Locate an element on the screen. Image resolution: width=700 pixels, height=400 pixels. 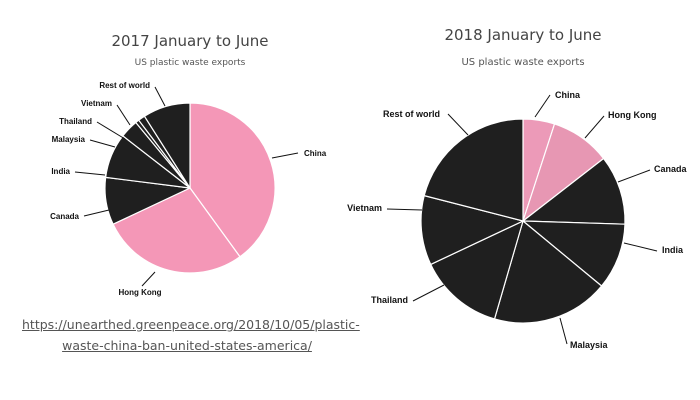
pie-slice-vietnam is located at coordinates (472, 230).